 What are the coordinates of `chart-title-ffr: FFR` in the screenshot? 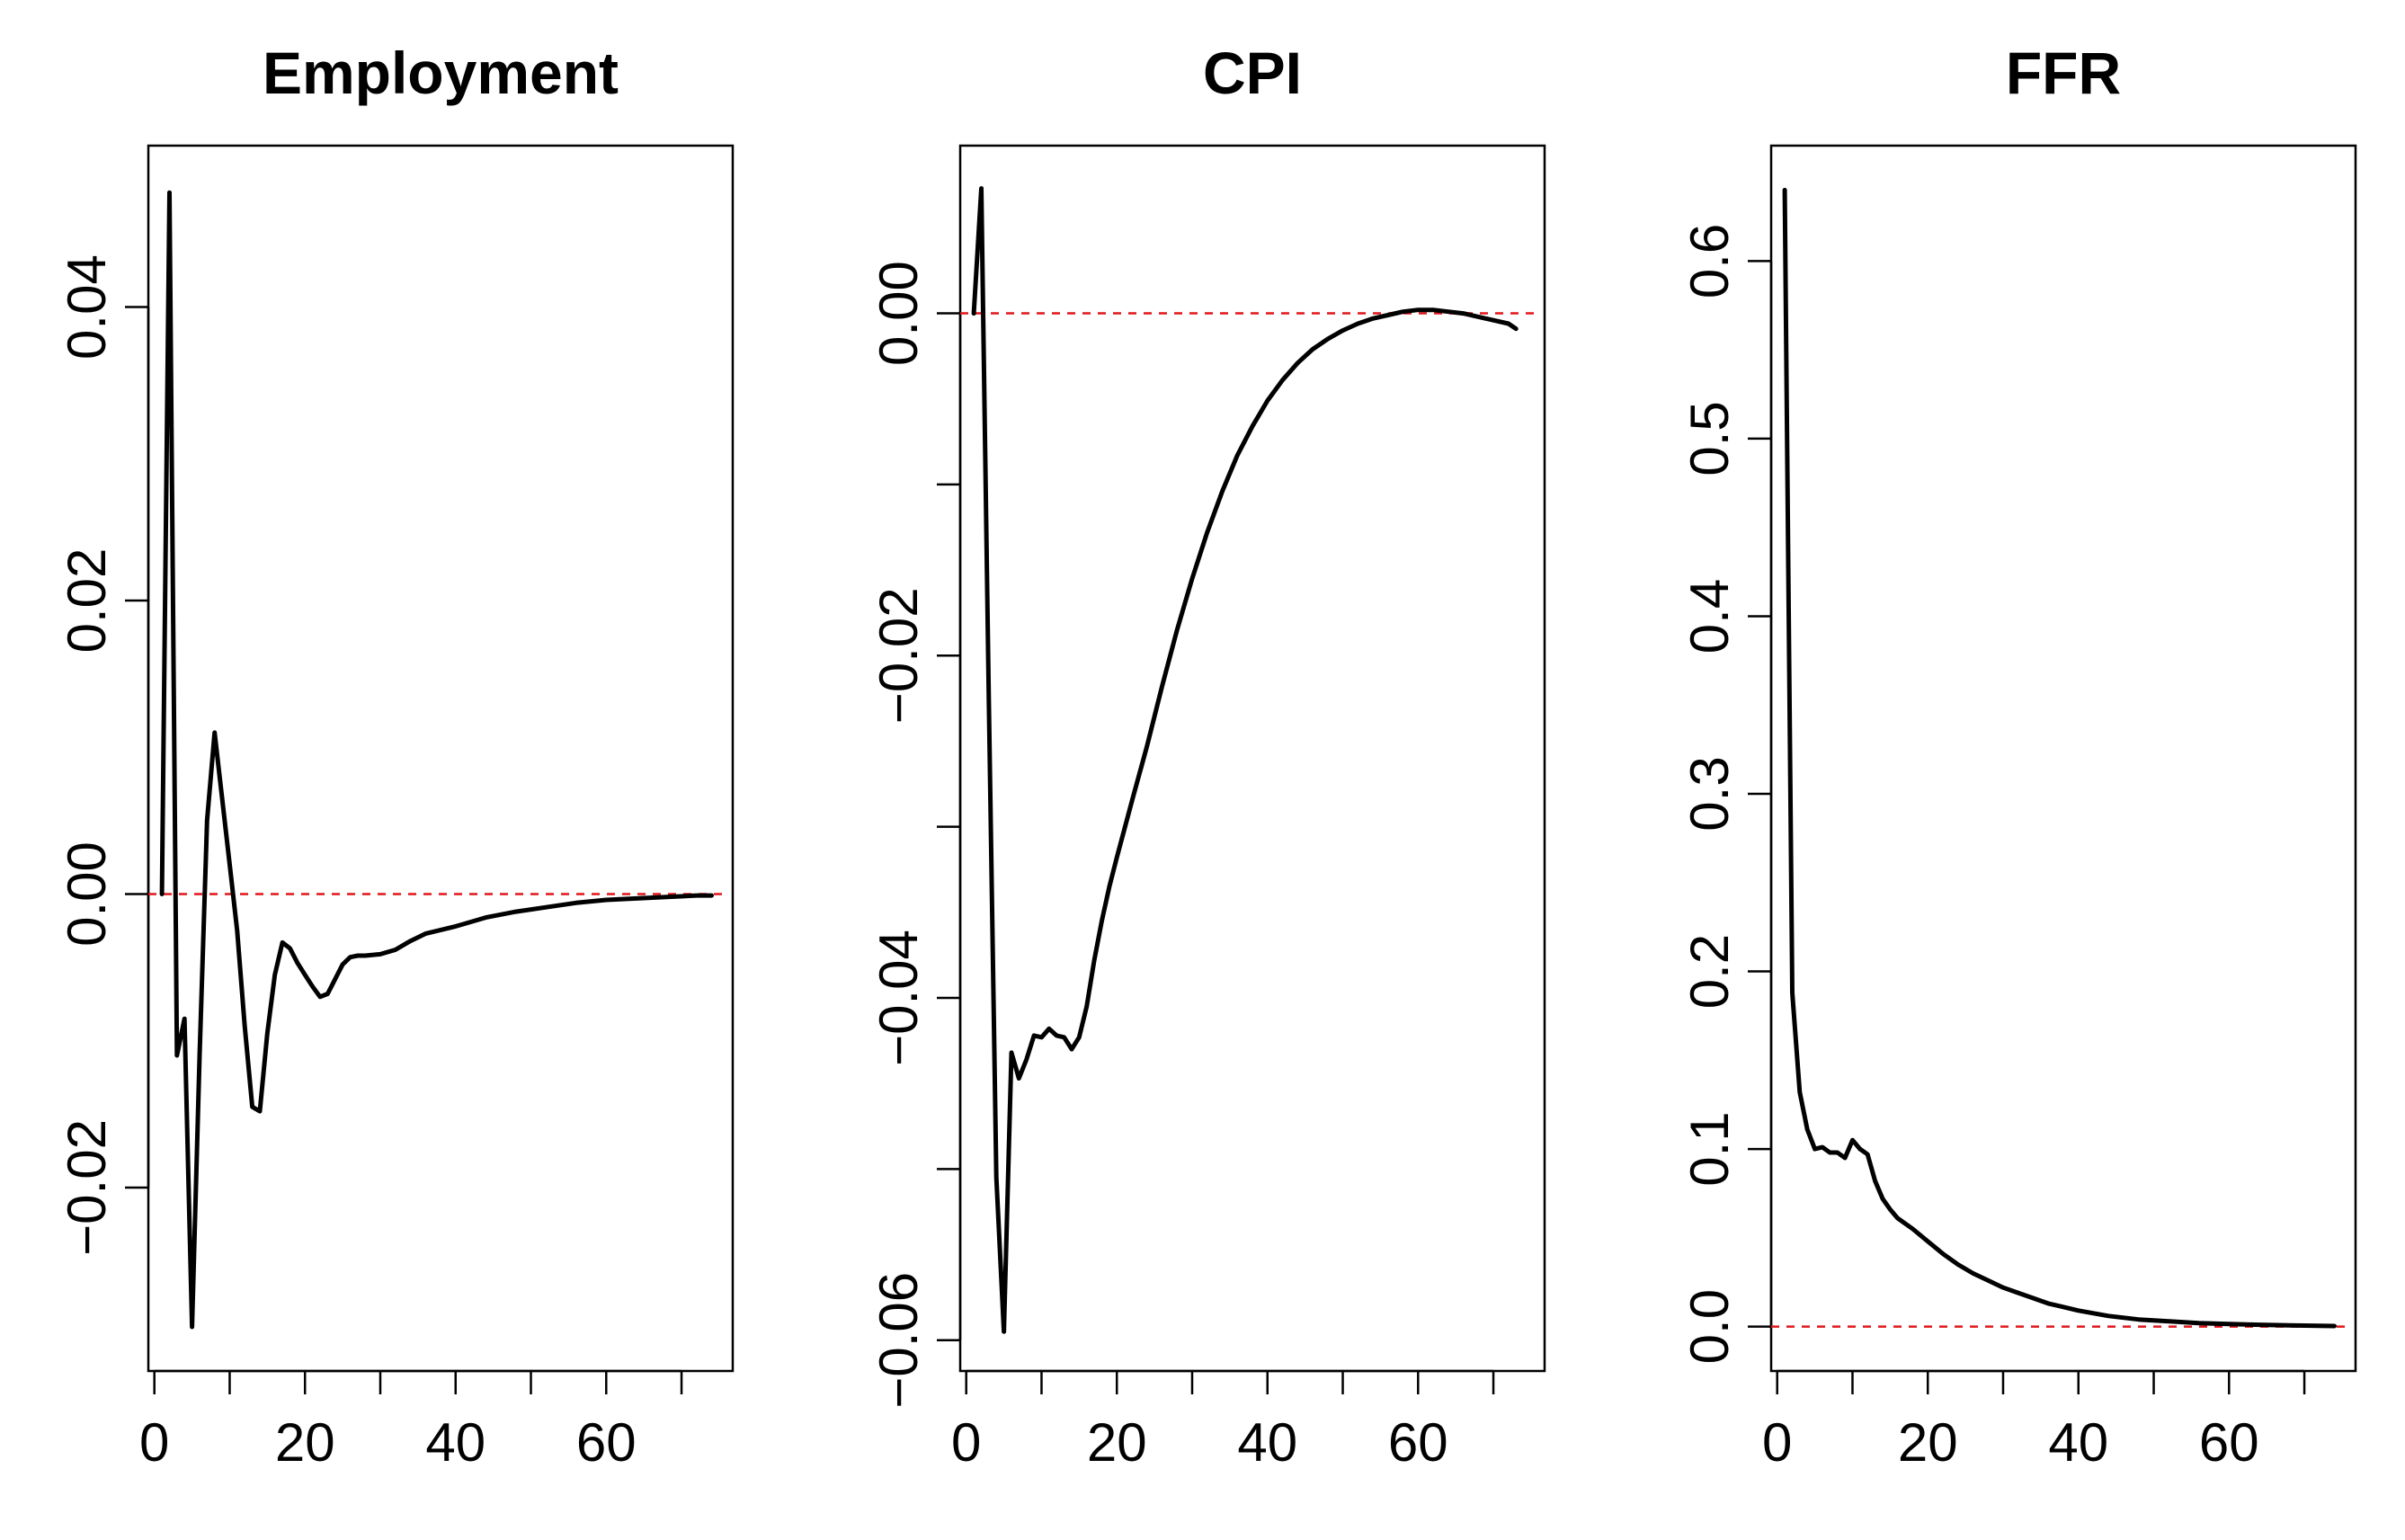 It's located at (2063, 73).